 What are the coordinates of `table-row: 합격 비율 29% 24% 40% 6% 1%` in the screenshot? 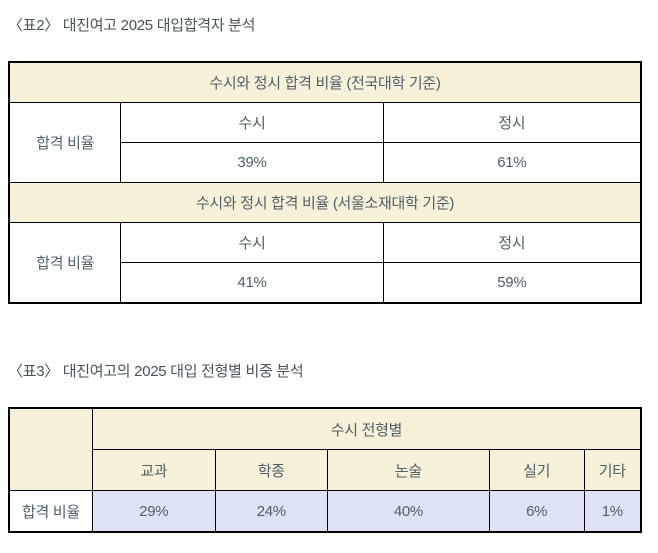 It's located at (325, 511).